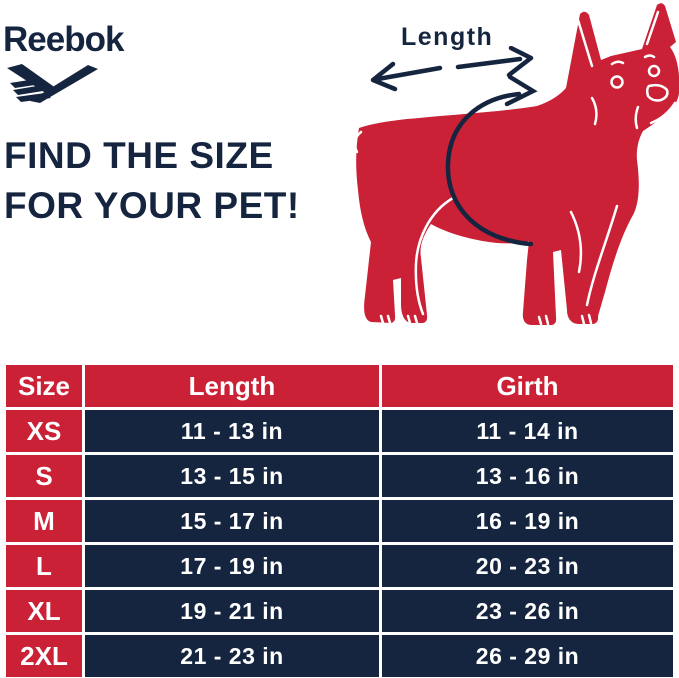 The width and height of the screenshot is (679, 678). I want to click on dog-eye-right-icon, so click(654, 71).